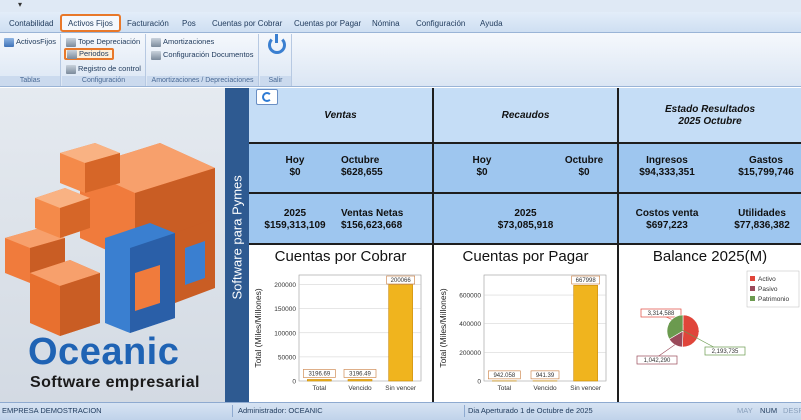  What do you see at coordinates (360, 160) in the screenshot?
I see `ventas-mes-label: Octubre` at bounding box center [360, 160].